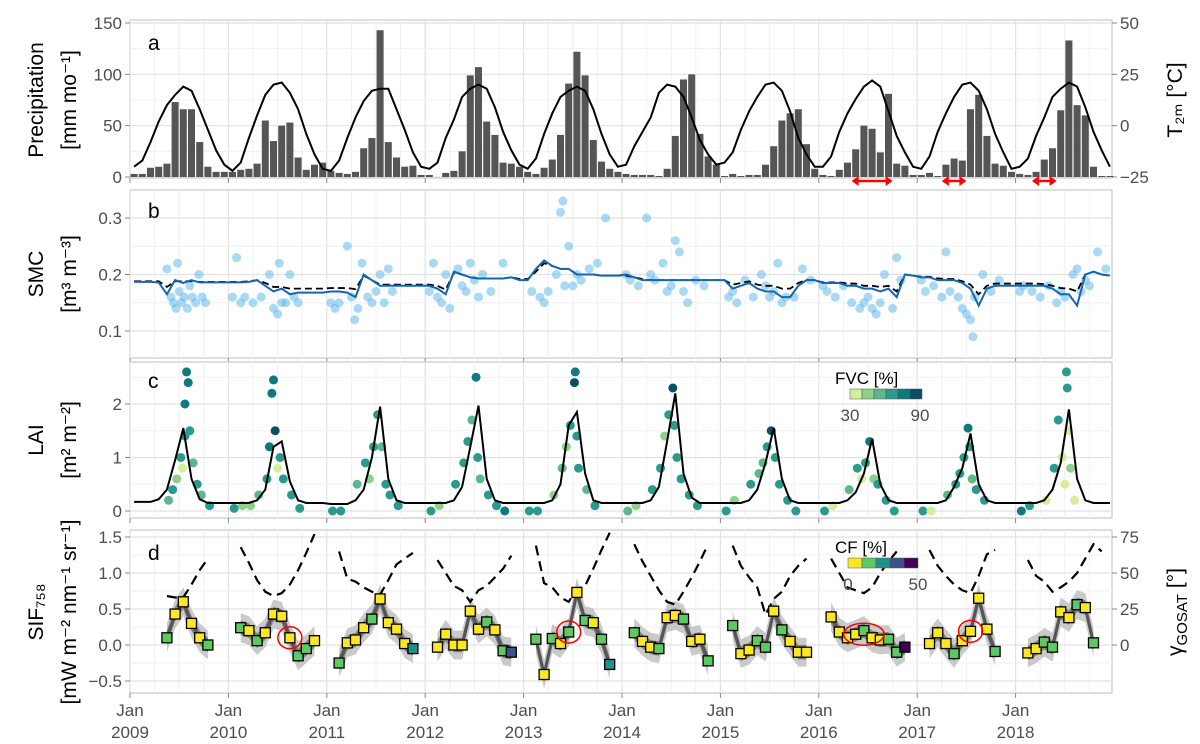  What do you see at coordinates (1129, 609) in the screenshot?
I see `y-right-tick-label: 25` at bounding box center [1129, 609].